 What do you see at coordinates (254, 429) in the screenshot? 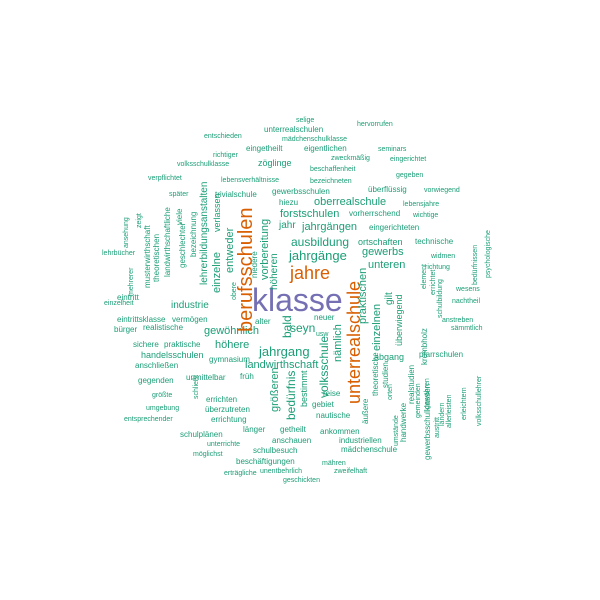
I see `word-laenger: länger` at bounding box center [254, 429].